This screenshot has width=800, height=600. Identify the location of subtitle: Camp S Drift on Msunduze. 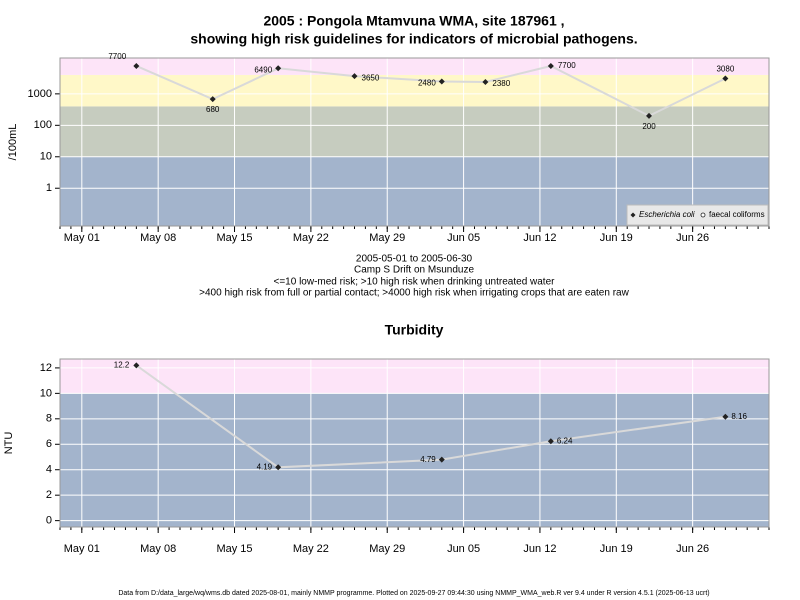
(414, 270).